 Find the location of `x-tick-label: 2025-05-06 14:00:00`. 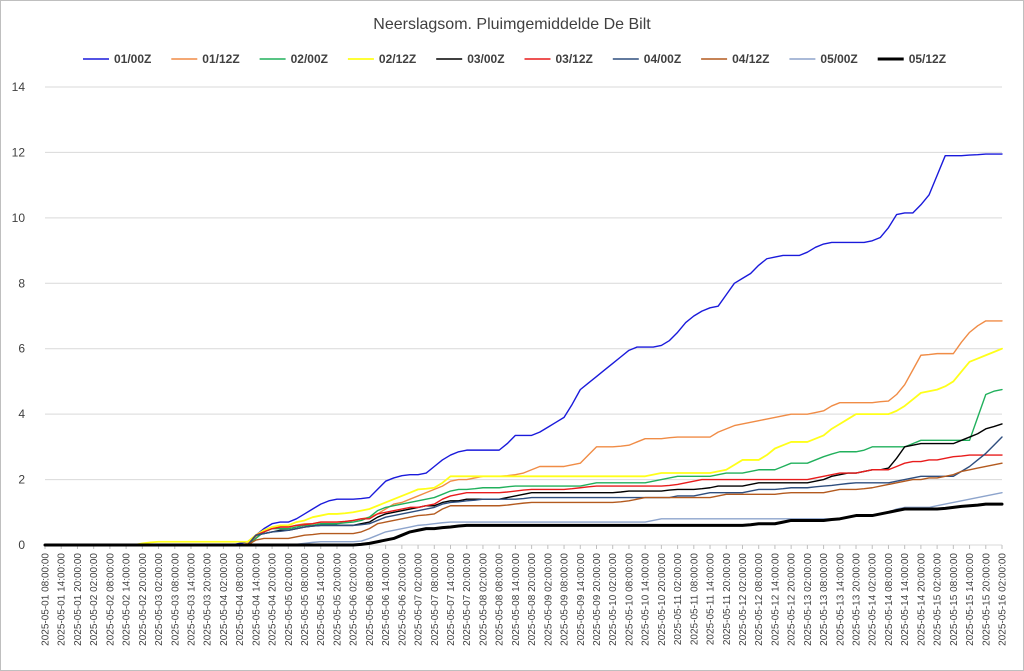

x-tick-label: 2025-05-06 14:00:00 is located at coordinates (386, 599).